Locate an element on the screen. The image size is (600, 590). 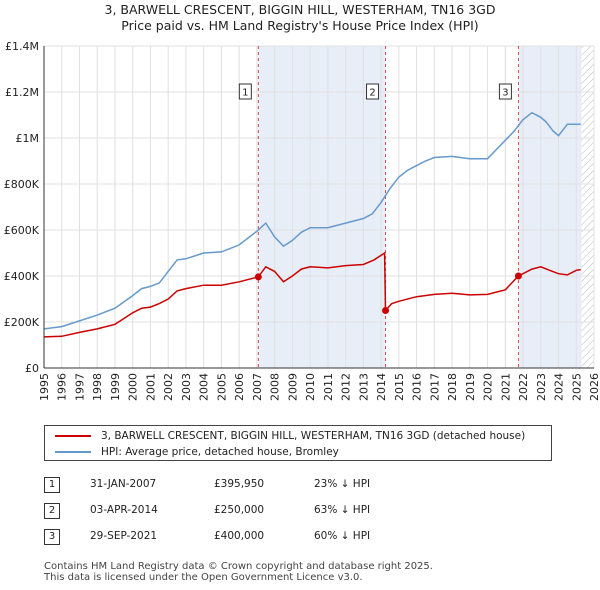
sale-row: 3 29-SEP-2021 £400,000 60% ↓ HPI is located at coordinates (304, 539).